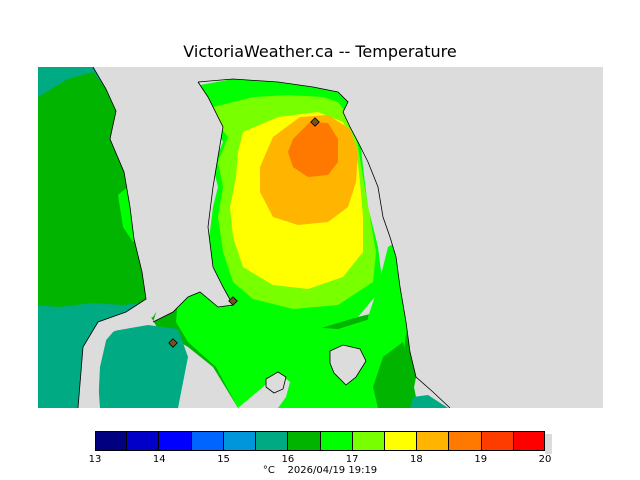  What do you see at coordinates (429, 401) in the screenshot?
I see `temperature-zone-east-teal` at bounding box center [429, 401].